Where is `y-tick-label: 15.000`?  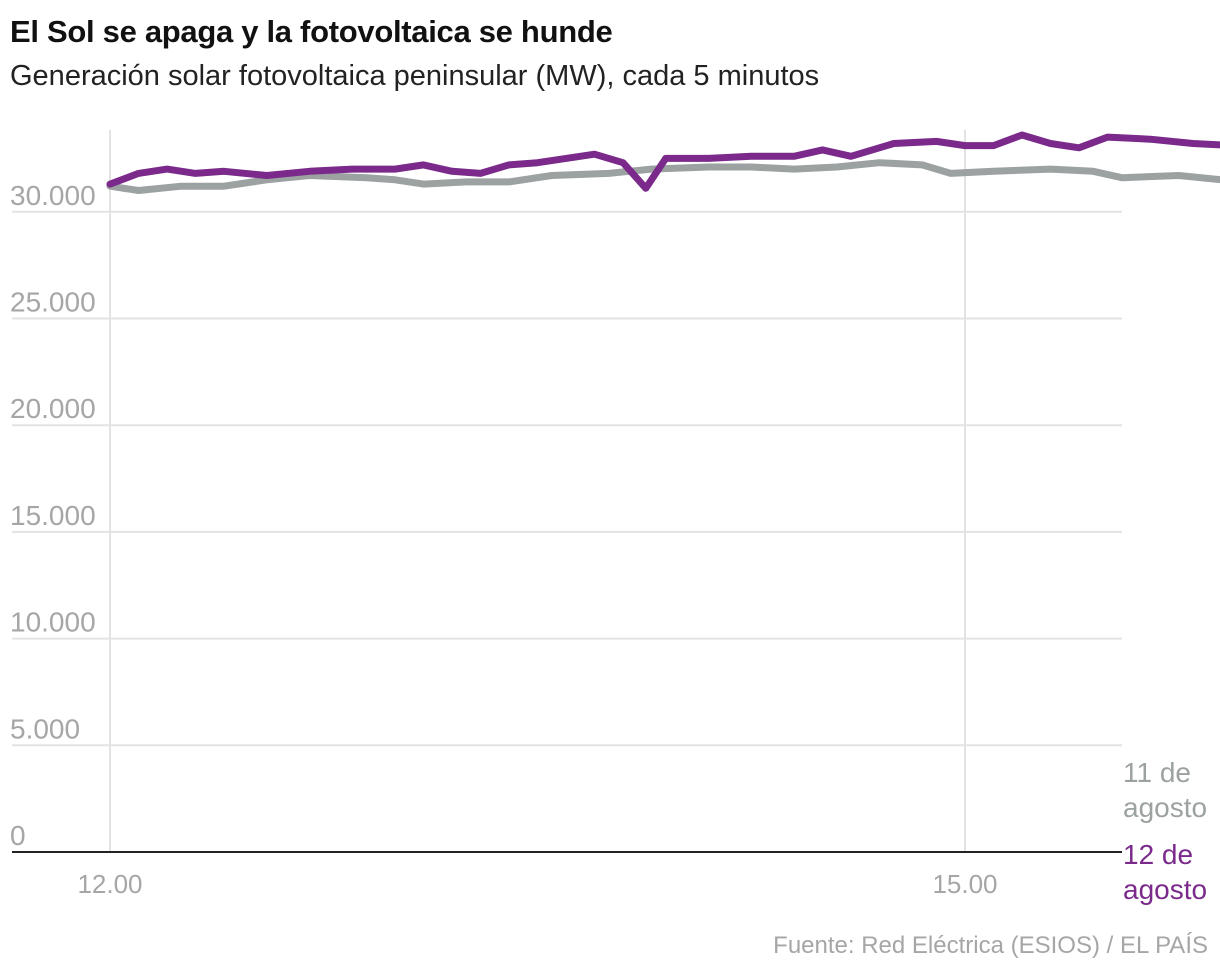 y-tick-label: 15.000 is located at coordinates (53, 515).